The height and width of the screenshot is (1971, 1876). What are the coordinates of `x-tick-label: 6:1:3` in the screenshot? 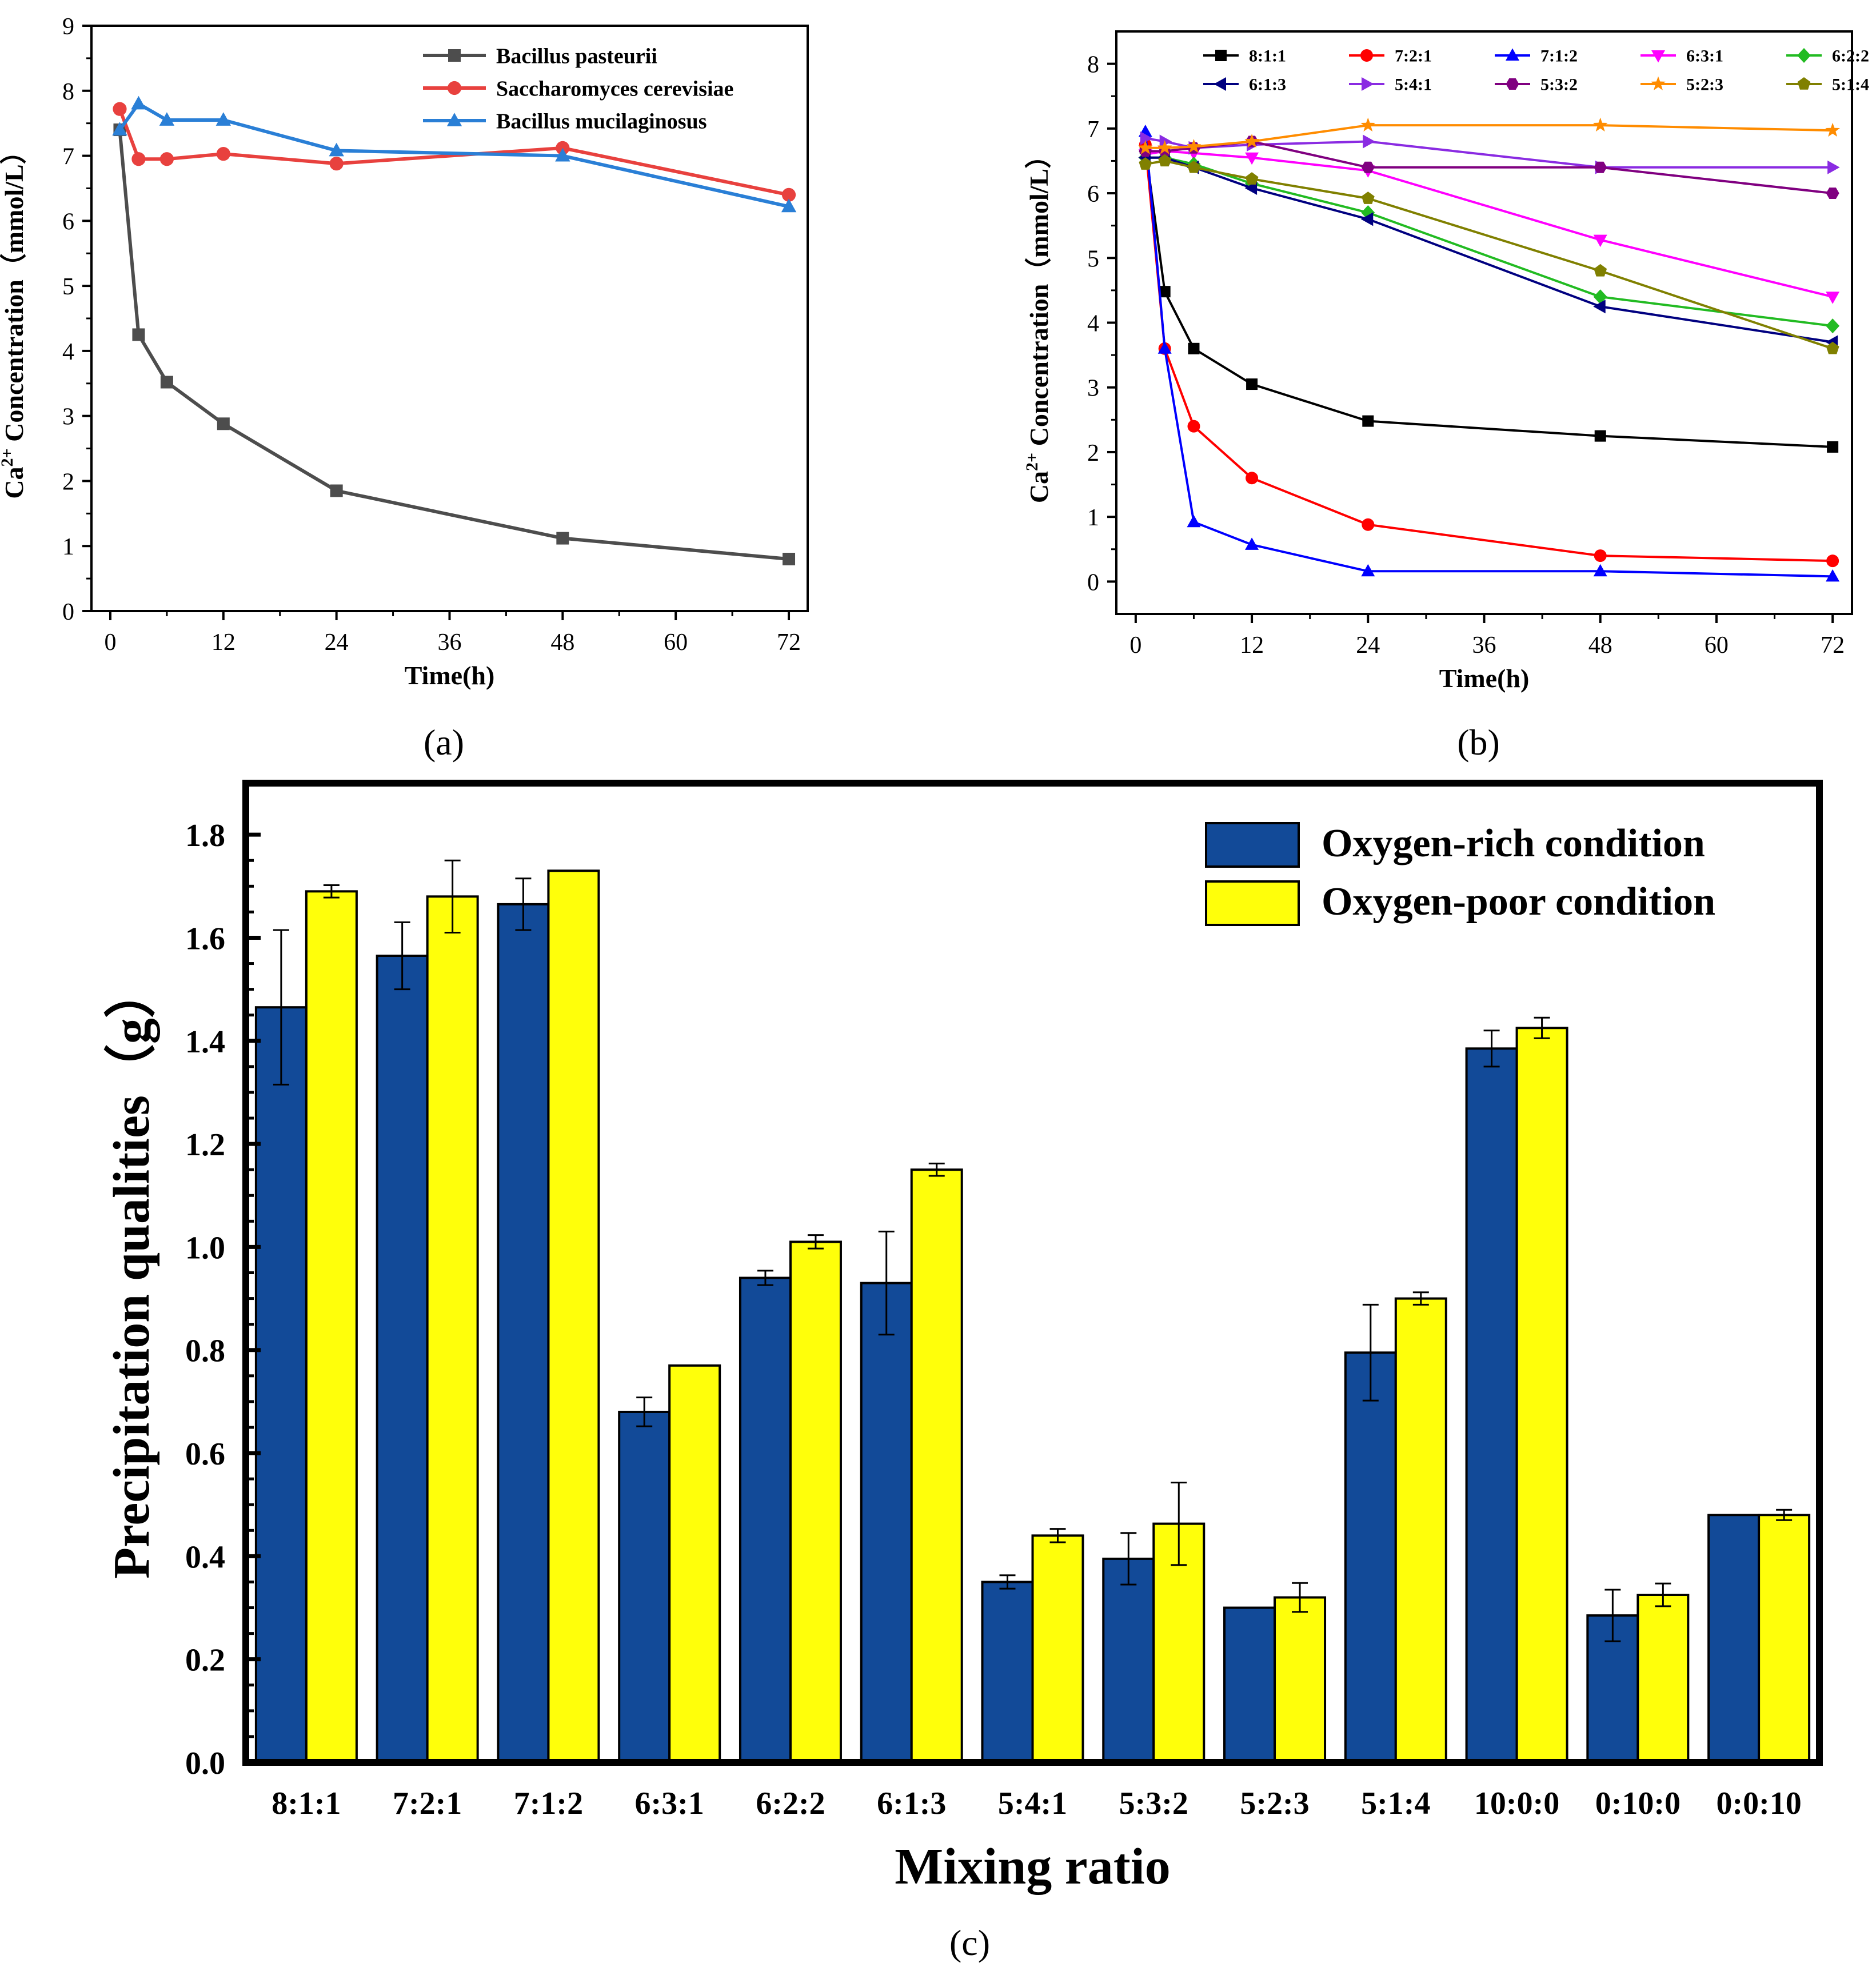 It's located at (911, 1803).